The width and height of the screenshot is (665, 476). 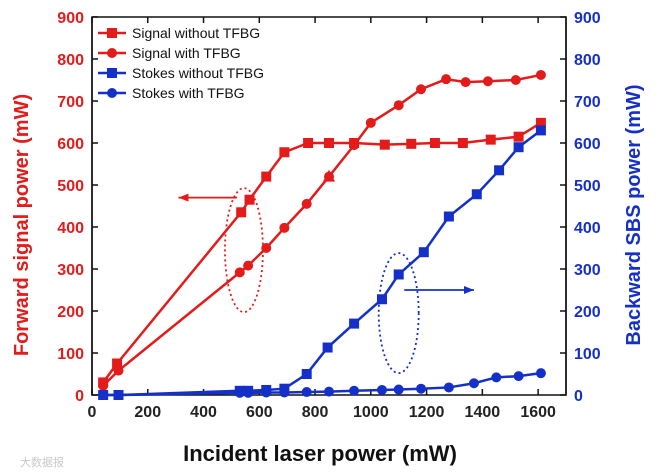 I want to click on right-arrow-head, so click(x=468, y=290).